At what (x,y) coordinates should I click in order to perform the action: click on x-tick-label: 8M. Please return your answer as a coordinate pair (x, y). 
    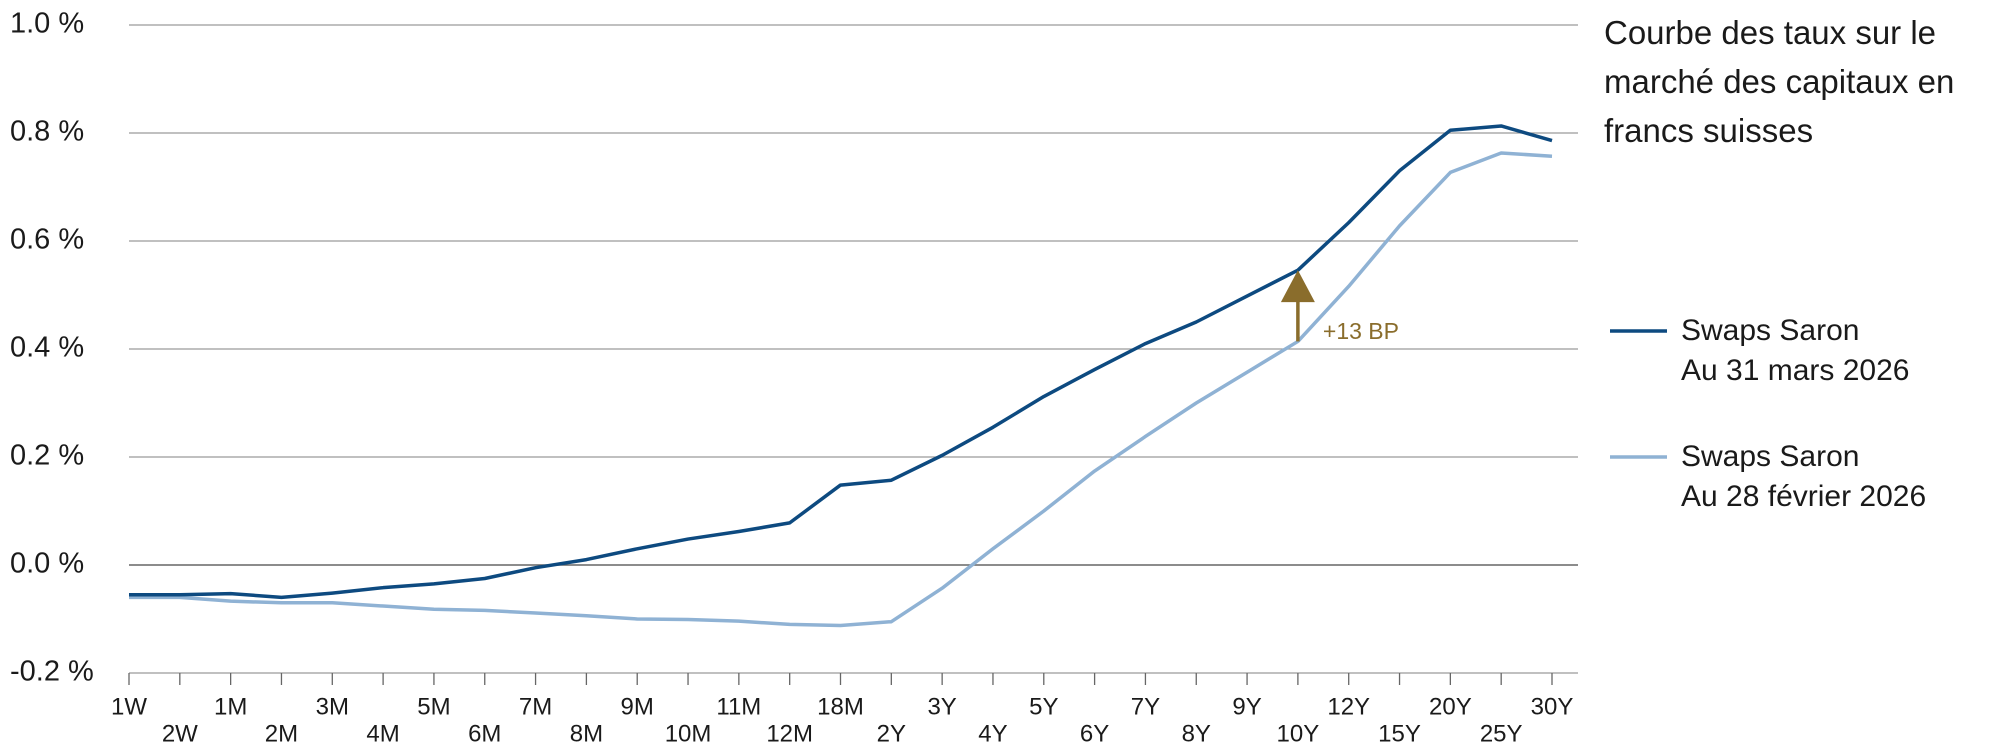
    Looking at the image, I should click on (586, 733).